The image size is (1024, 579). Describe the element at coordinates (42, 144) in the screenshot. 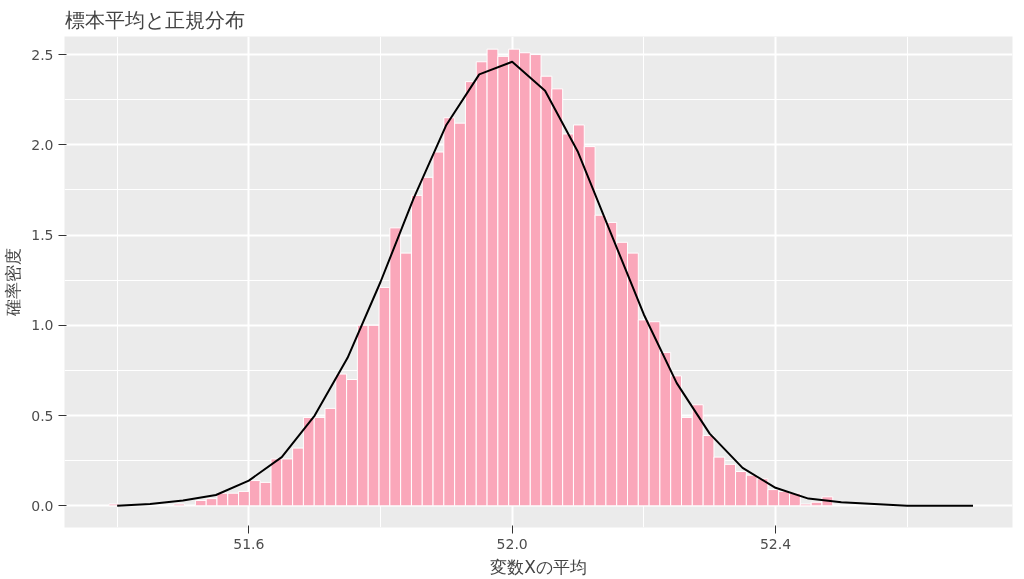

I see `y-tick-label: 2.0` at that location.